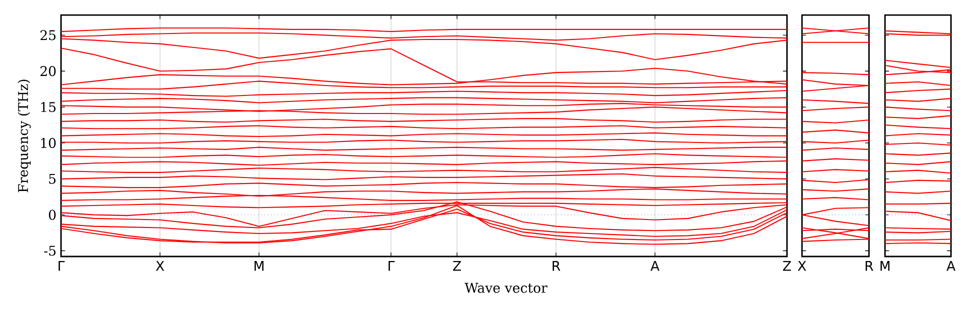 The width and height of the screenshot is (973, 310). Describe the element at coordinates (50, 251) in the screenshot. I see `y-tick-label: -5` at that location.